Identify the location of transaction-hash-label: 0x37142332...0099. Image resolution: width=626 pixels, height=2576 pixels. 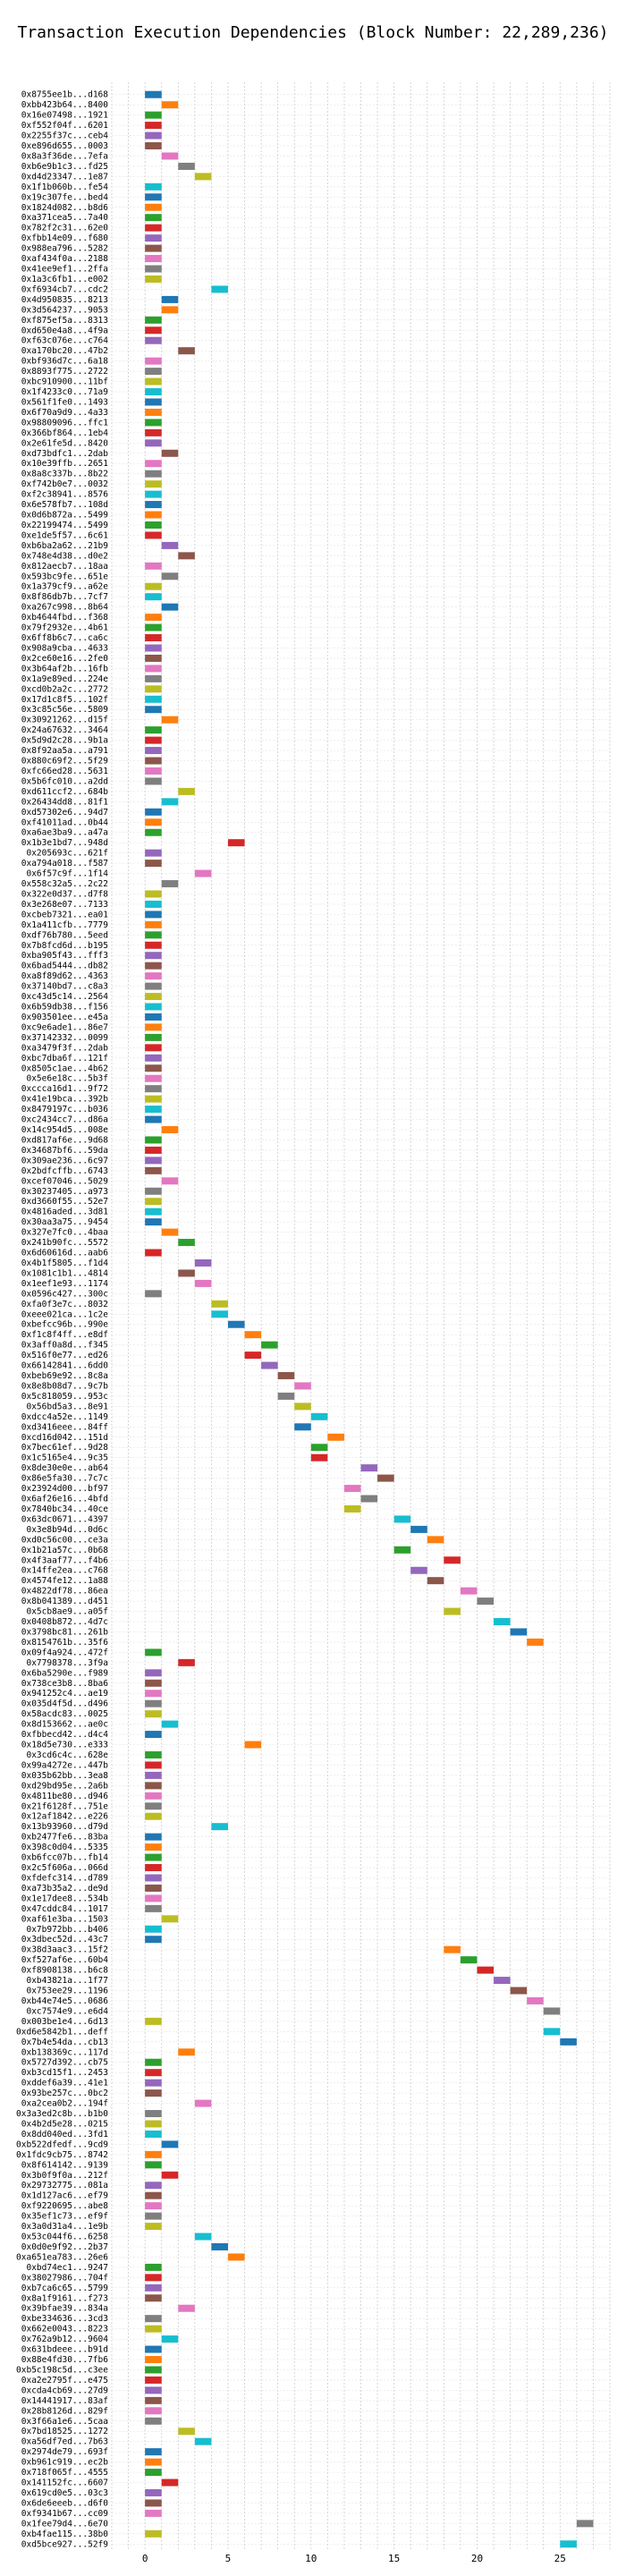
(65, 1038).